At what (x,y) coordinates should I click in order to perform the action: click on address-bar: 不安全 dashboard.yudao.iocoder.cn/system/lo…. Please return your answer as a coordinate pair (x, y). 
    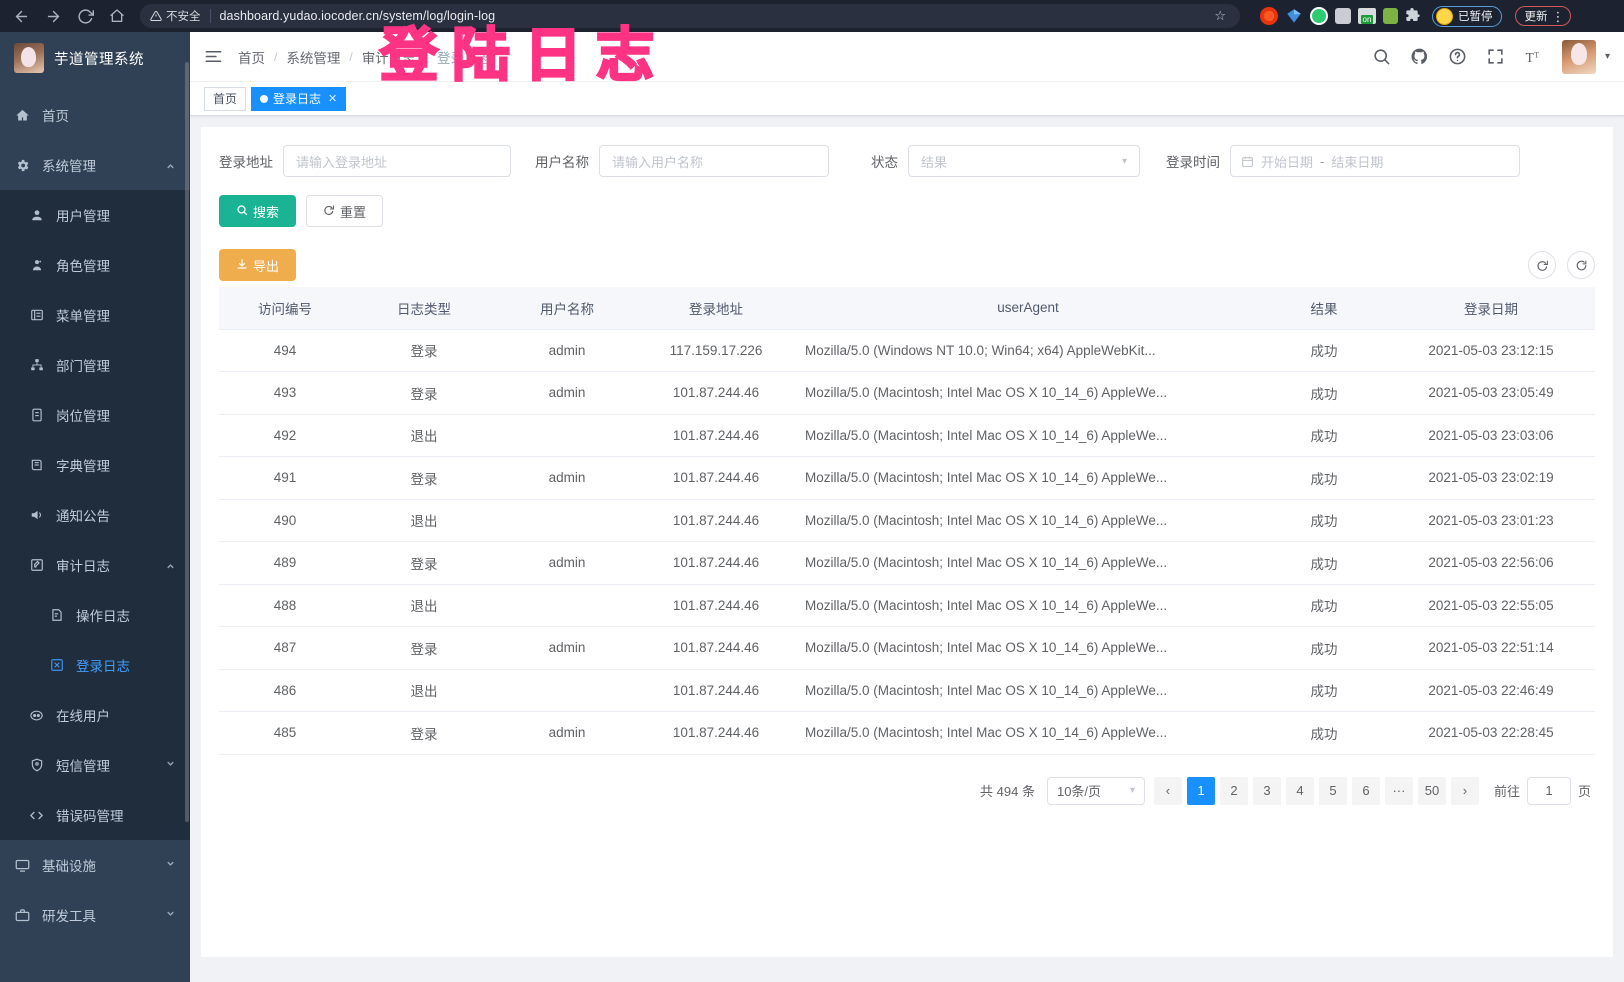
    Looking at the image, I should click on (690, 16).